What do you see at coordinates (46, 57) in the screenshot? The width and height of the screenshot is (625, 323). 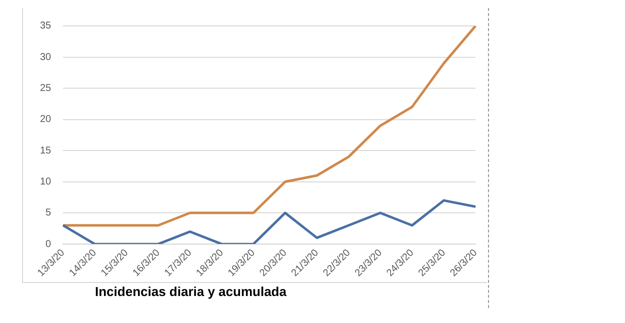 I see `y-tick-label: 30` at bounding box center [46, 57].